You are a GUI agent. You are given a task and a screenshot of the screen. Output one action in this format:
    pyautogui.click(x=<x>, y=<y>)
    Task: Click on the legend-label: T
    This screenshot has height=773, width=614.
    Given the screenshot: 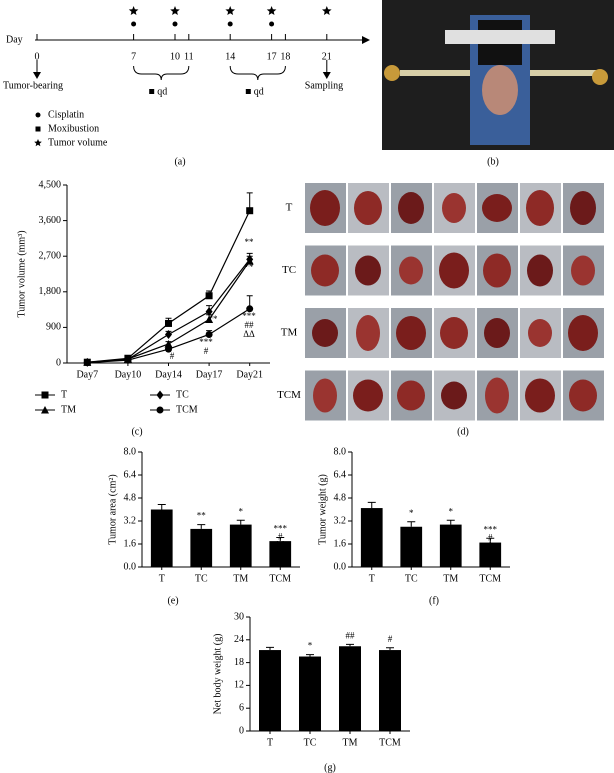 What is the action you would take?
    pyautogui.click(x=64, y=394)
    